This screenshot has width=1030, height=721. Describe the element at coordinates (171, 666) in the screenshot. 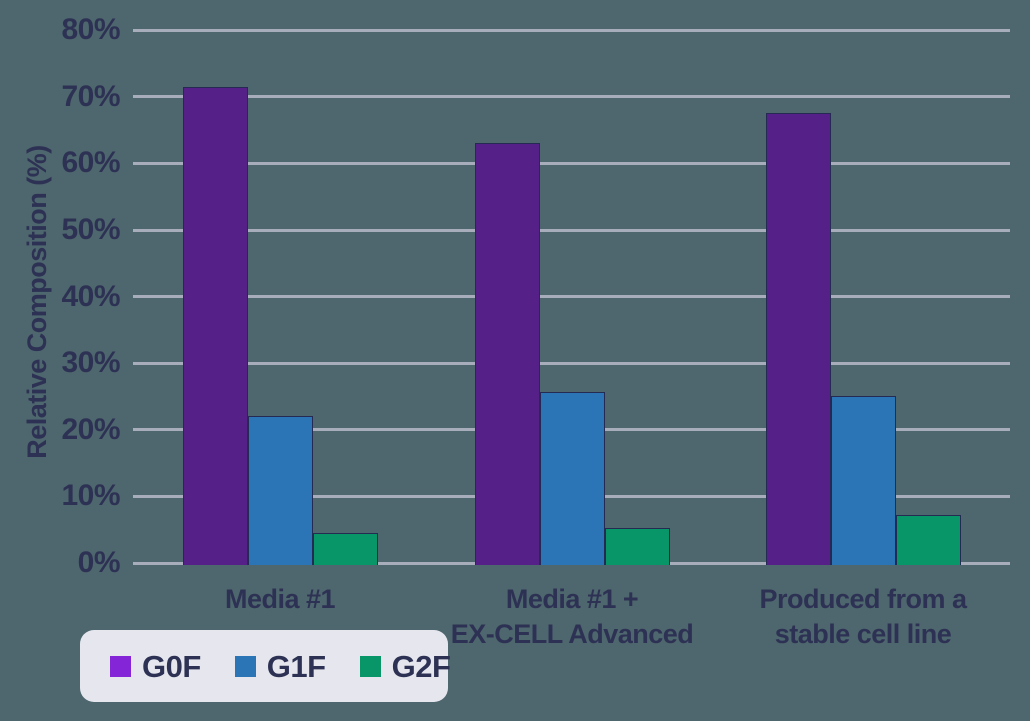

I see `legend-label-g0f: G0F` at that location.